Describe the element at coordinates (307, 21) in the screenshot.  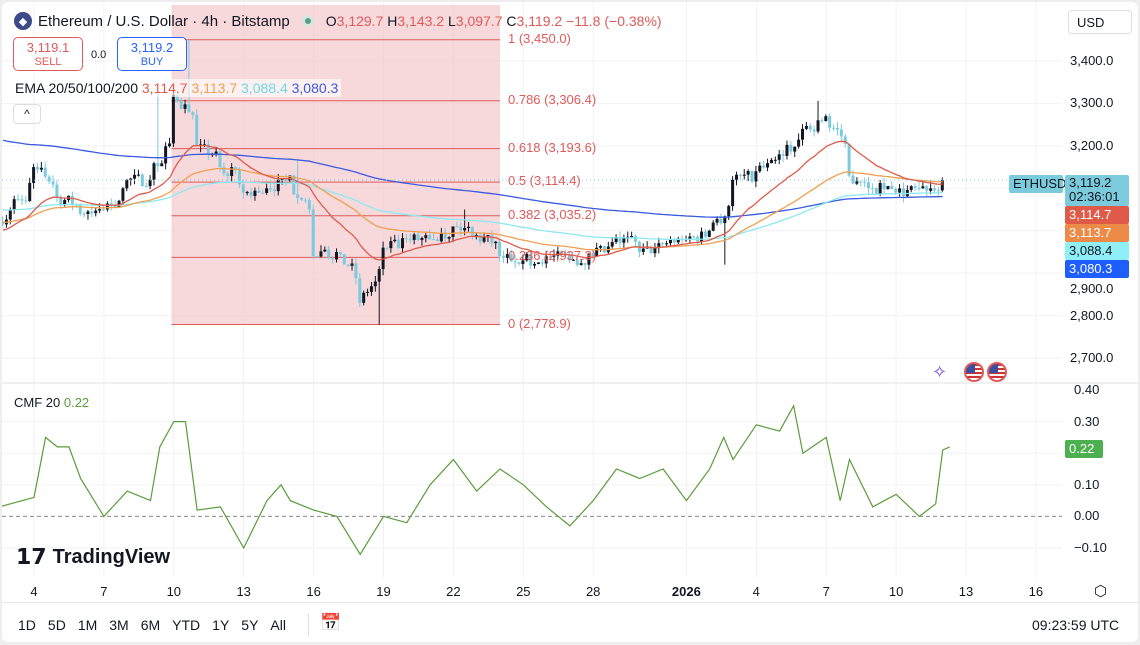
I see `market-status-icon` at that location.